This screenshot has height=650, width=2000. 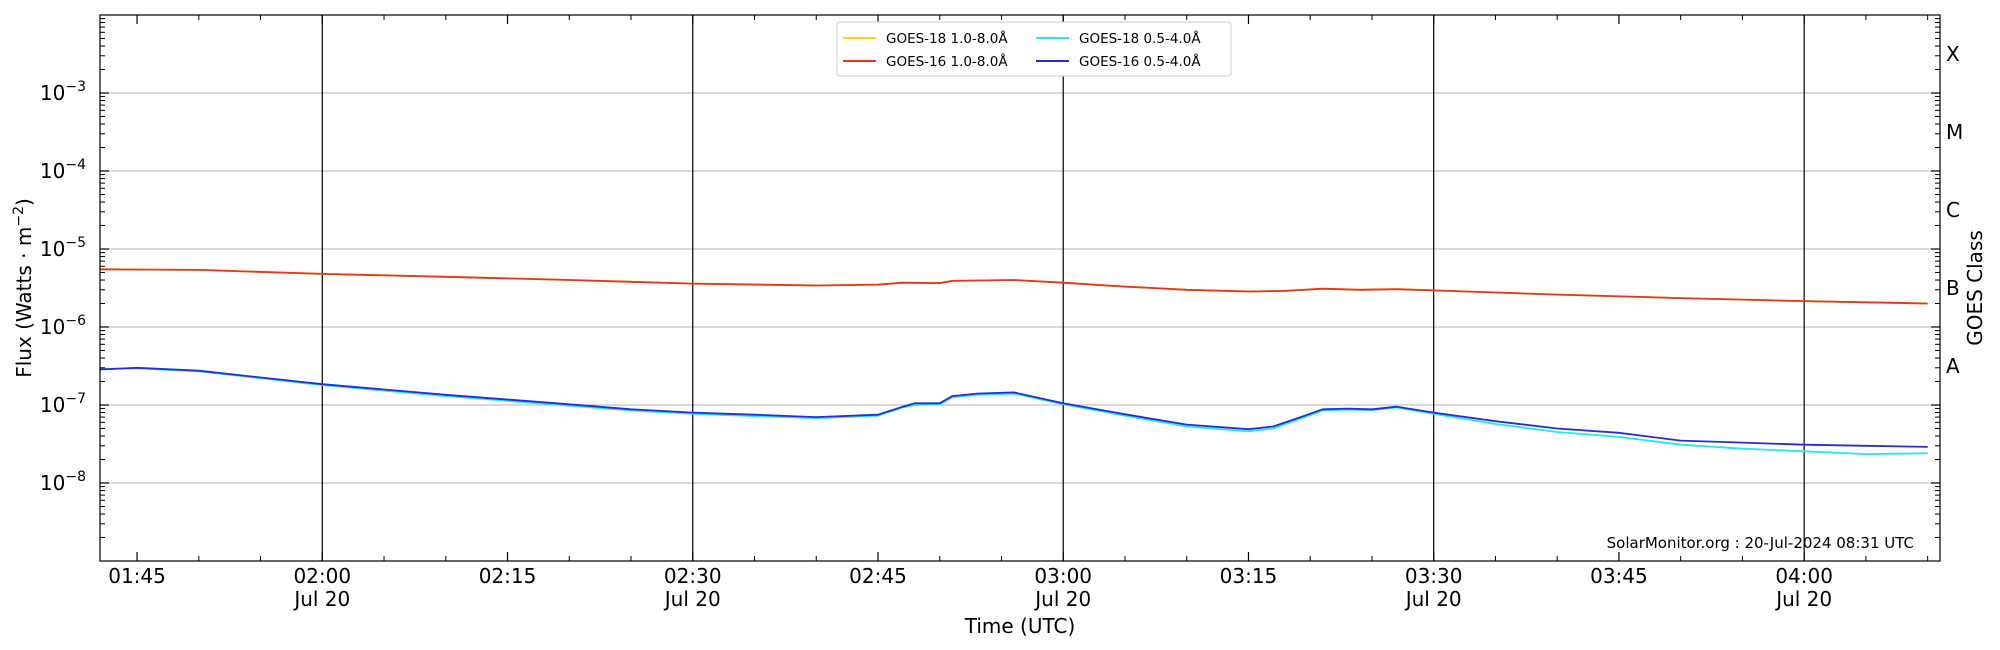 I want to click on legend-entry: GOES-16 0.5-4.0Å, so click(x=1140, y=61).